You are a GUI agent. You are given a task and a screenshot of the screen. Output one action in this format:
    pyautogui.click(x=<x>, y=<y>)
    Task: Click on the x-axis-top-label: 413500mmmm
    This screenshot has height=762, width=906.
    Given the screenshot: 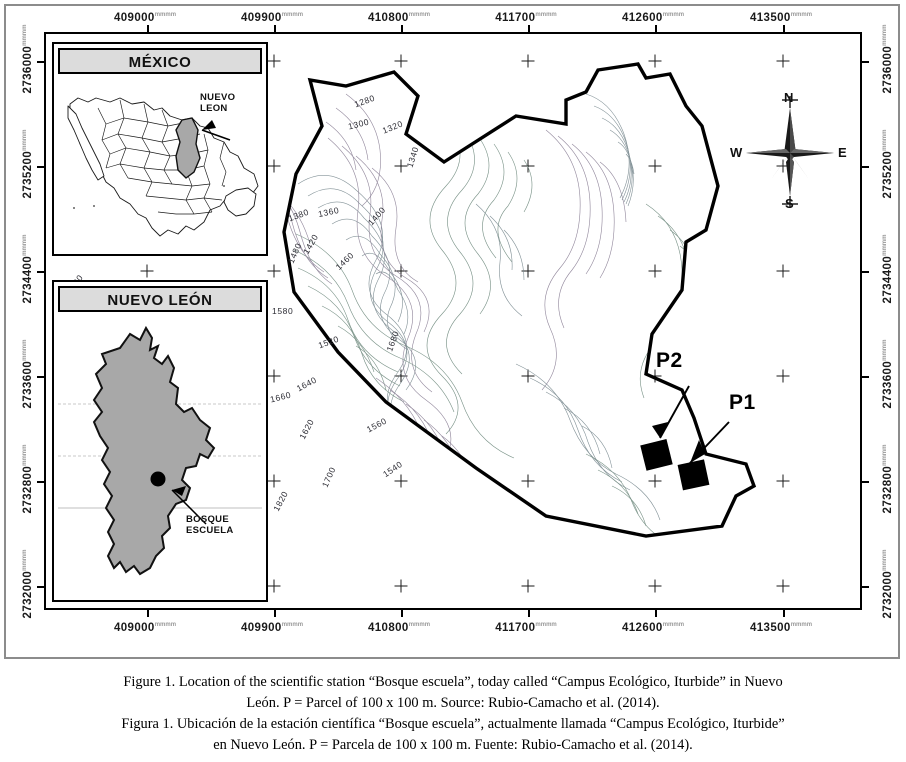 What is the action you would take?
    pyautogui.click(x=781, y=18)
    